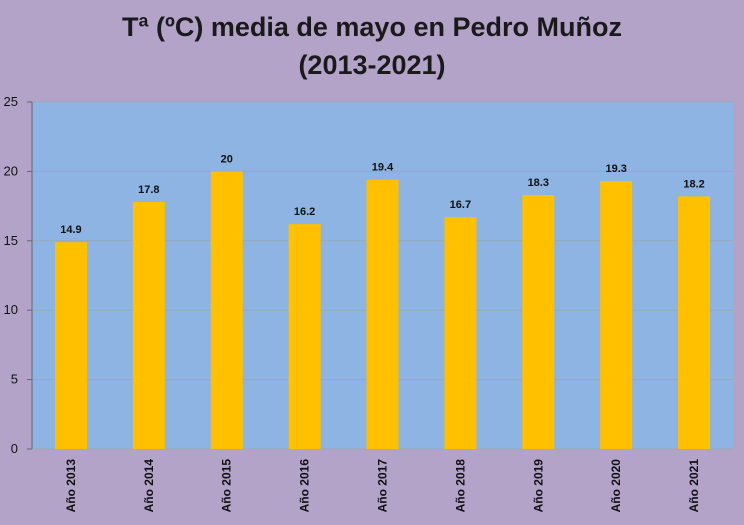 This screenshot has height=525, width=744. I want to click on data-label: 19.3, so click(615, 169).